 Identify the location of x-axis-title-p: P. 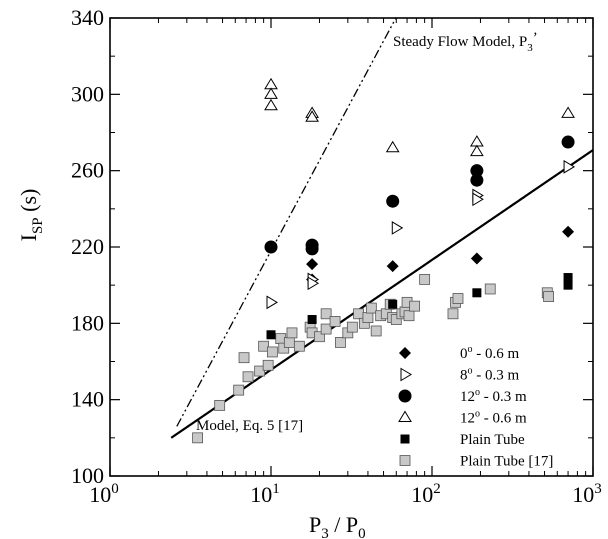
(315, 524).